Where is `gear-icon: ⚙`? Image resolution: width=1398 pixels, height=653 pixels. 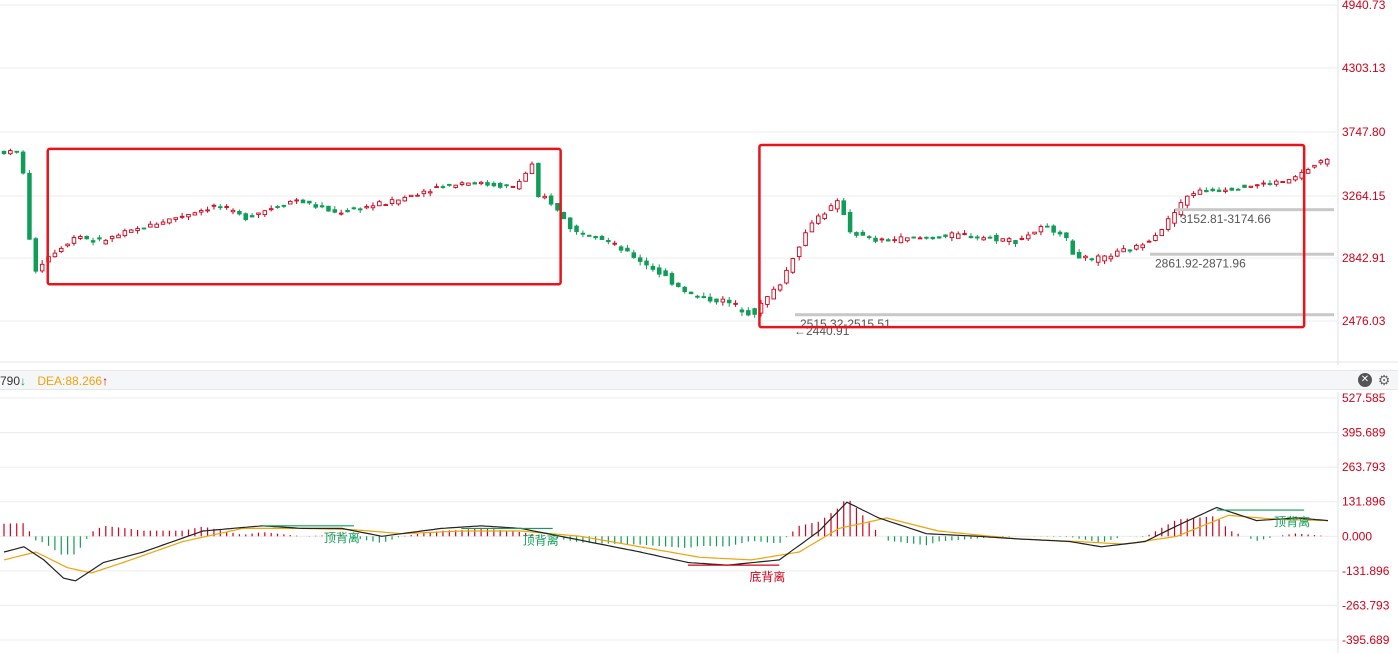
gear-icon: ⚙ is located at coordinates (1384, 380).